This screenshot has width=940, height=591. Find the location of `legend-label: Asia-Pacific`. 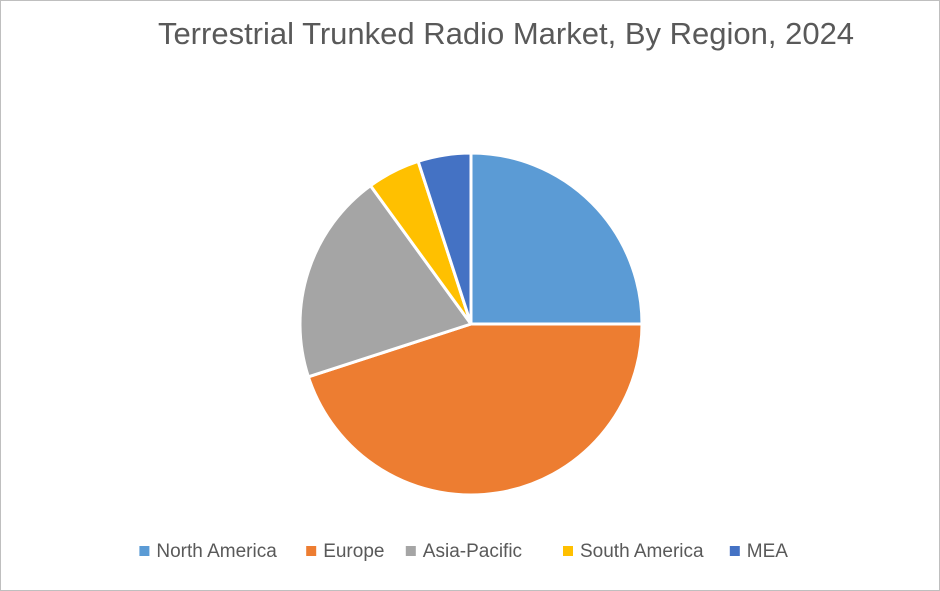

legend-label: Asia-Pacific is located at coordinates (472, 551).